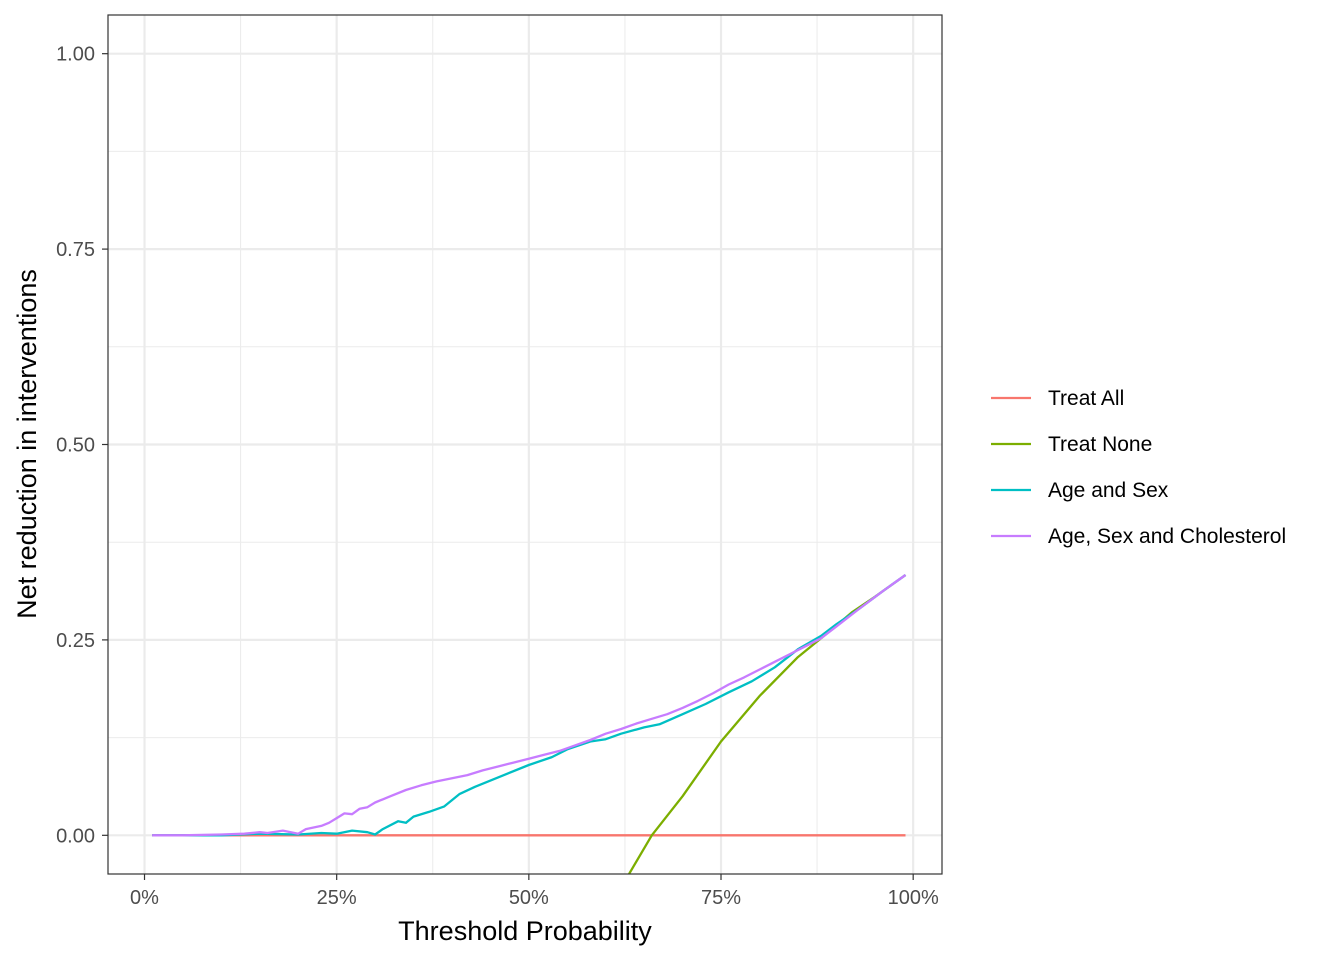 The height and width of the screenshot is (960, 1344). I want to click on legend-item-age-sex-and-cholesterol: Age, Sex and Cholesterol, so click(1138, 536).